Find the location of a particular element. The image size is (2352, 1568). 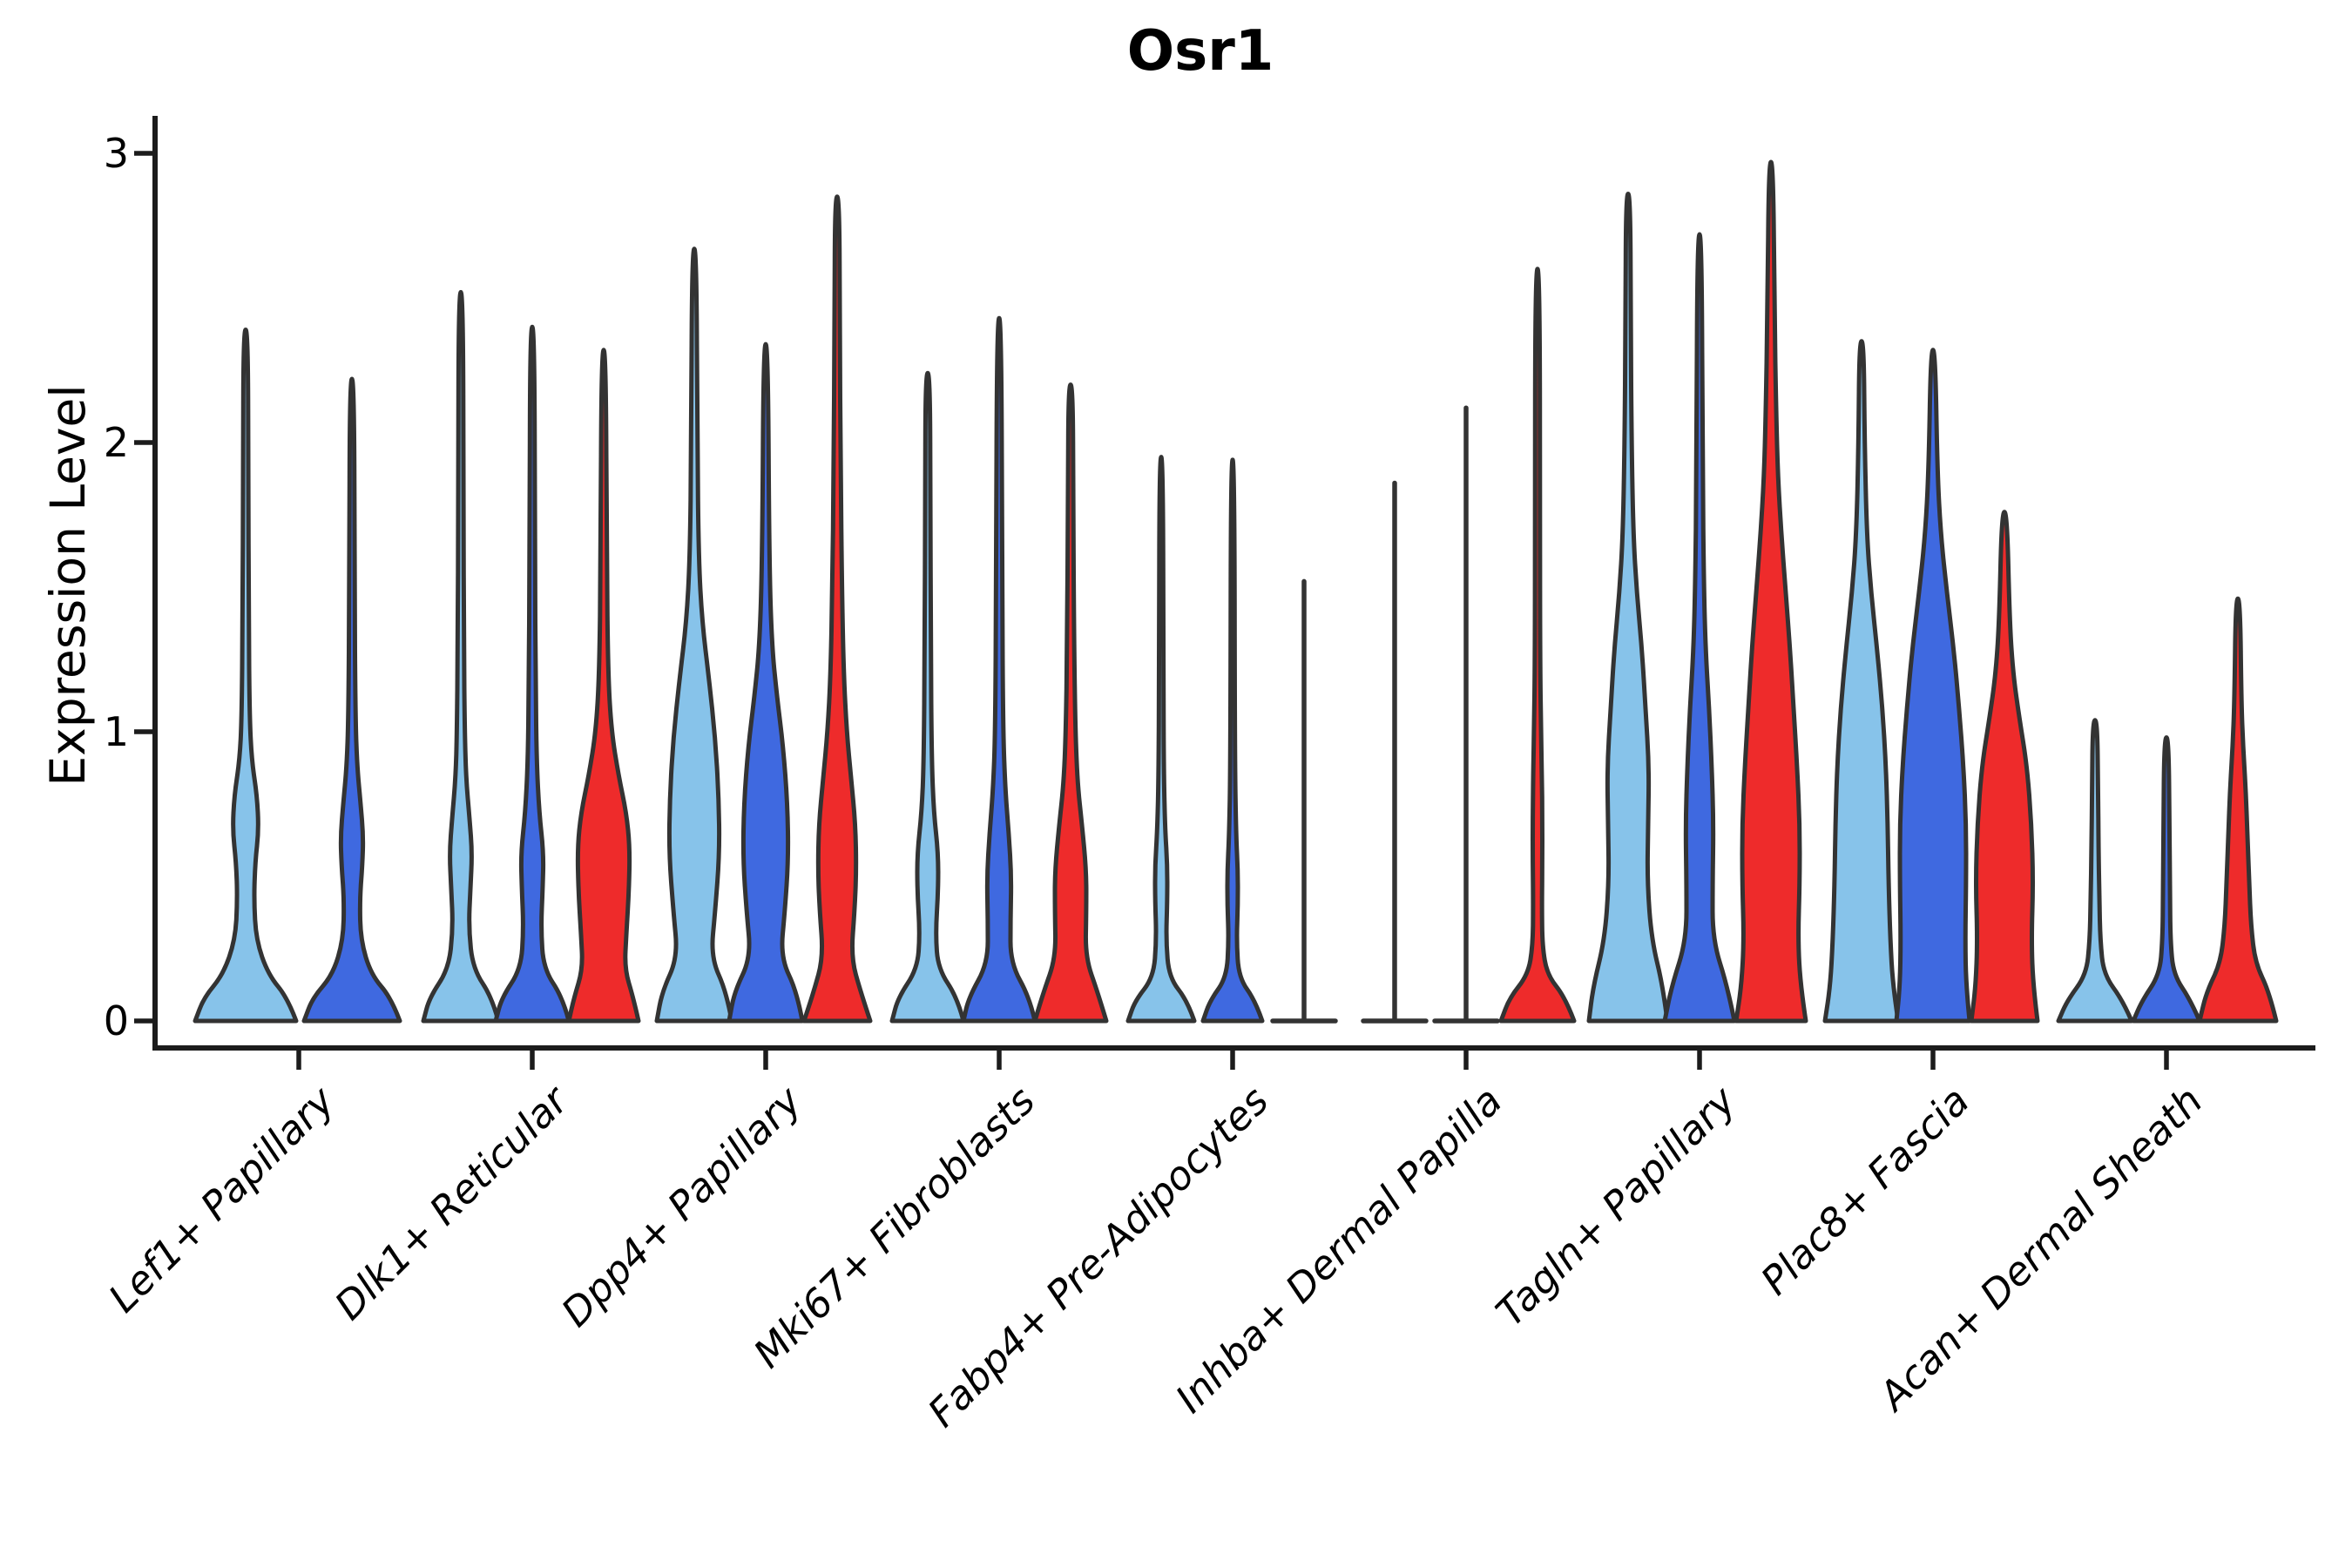

violin-inhba-dermal-papilla-light-blue is located at coordinates (1395, 752).